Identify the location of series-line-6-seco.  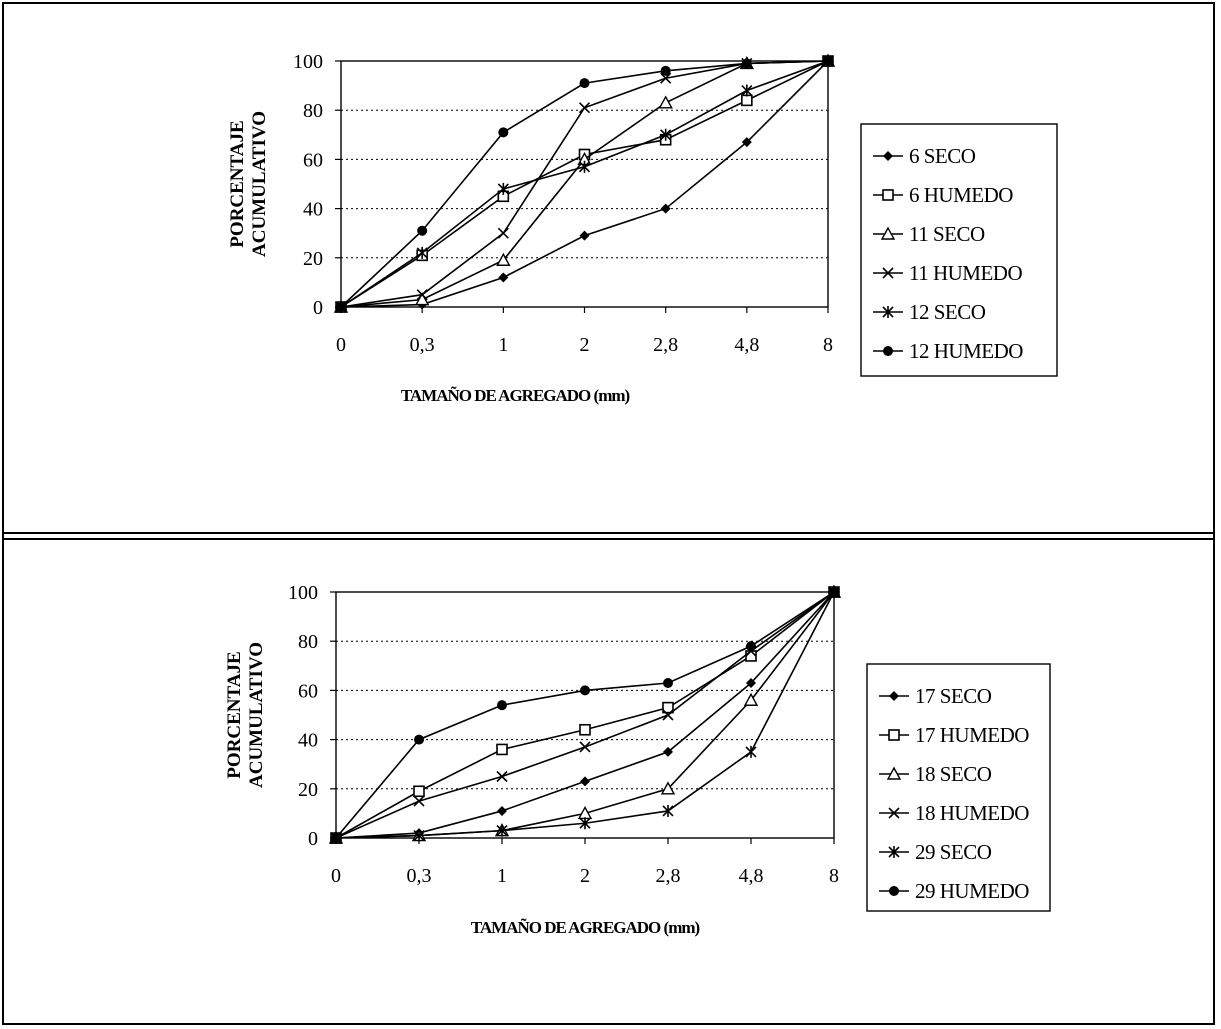
(584, 184).